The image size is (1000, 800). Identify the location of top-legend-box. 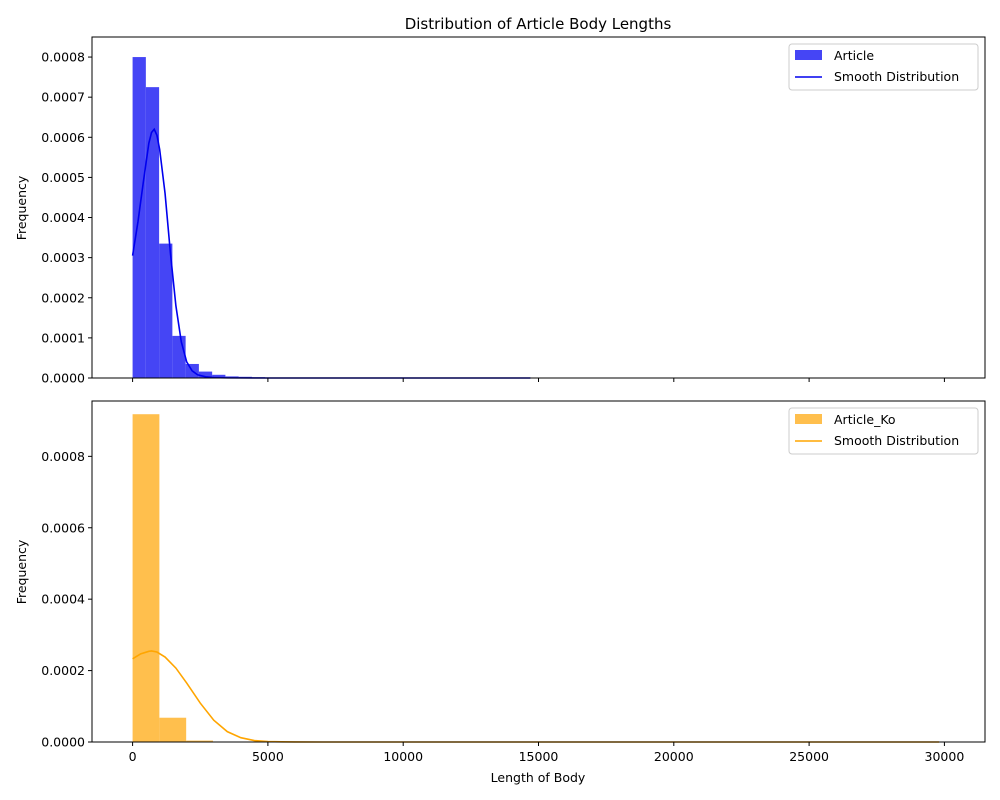
(883, 67).